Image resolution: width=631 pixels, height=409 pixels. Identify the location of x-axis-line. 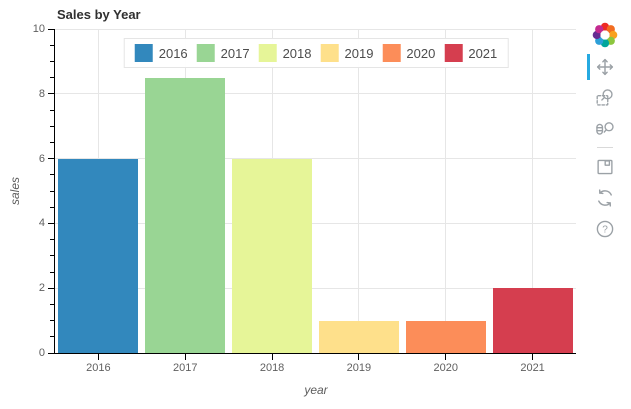
(315, 353).